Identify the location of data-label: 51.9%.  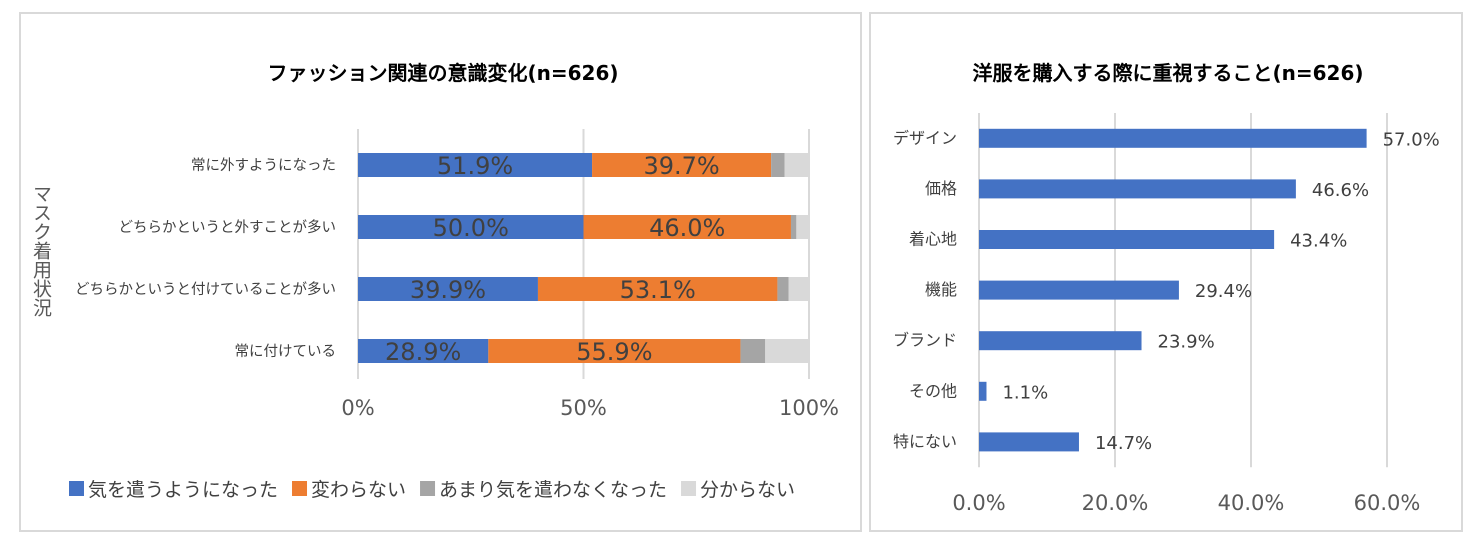
(475, 166).